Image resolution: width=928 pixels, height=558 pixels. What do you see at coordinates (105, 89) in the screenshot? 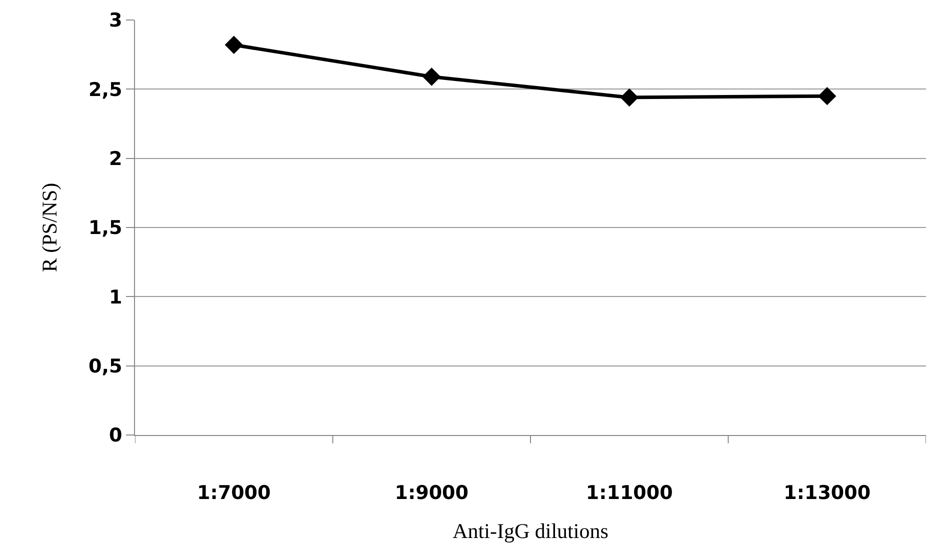
I see `y-tick-label: 2,5` at bounding box center [105, 89].